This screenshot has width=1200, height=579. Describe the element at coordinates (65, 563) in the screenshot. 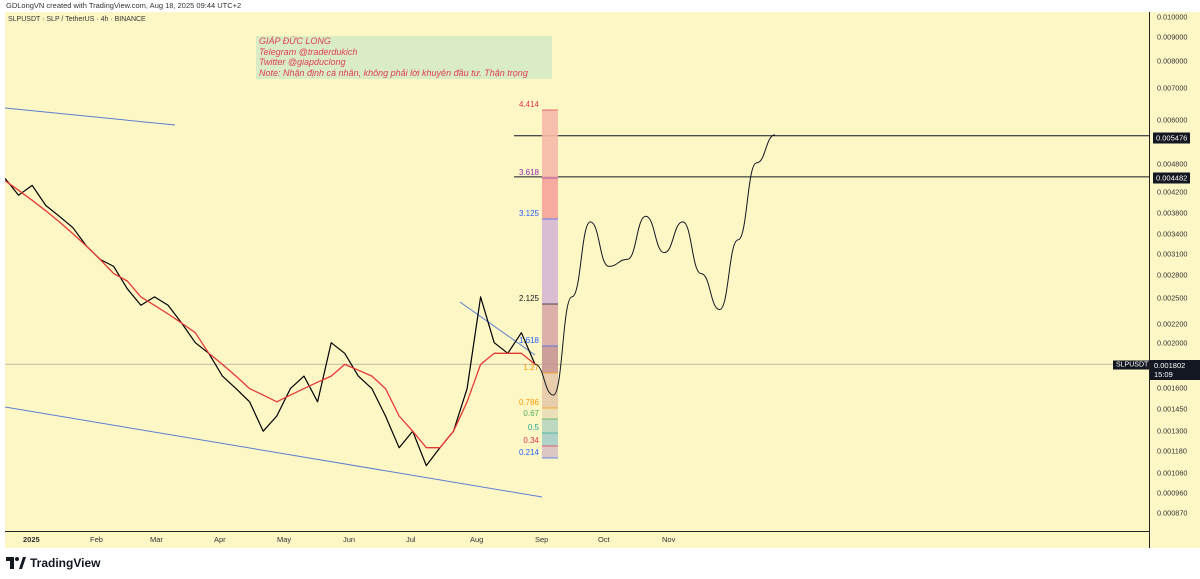

I see `brand-name: TradingView` at that location.